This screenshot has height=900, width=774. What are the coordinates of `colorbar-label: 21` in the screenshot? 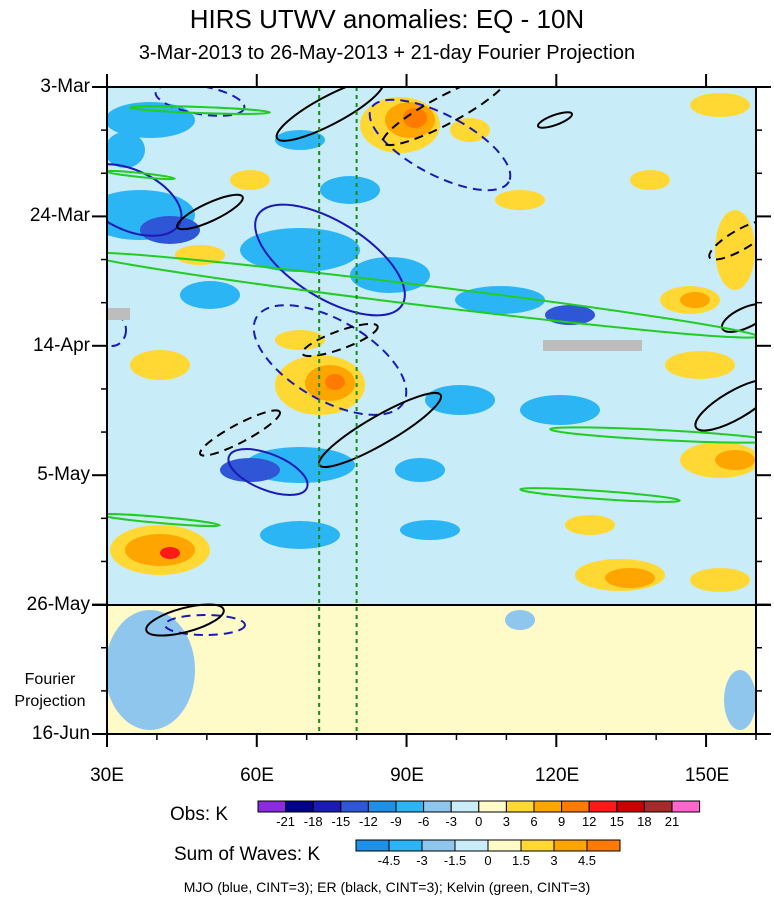 It's located at (672, 821).